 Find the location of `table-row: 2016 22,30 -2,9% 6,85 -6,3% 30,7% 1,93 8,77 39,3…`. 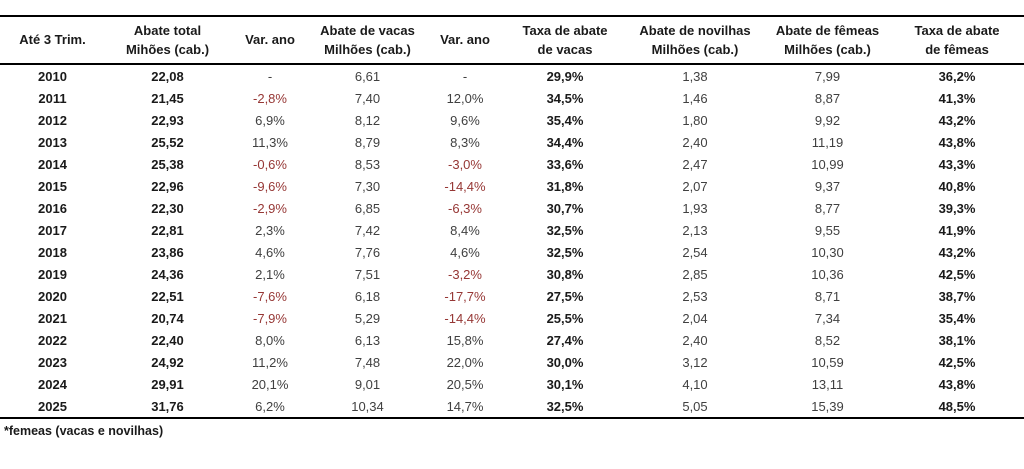

table-row: 2016 22,30 -2,9% 6,85 -6,3% 30,7% 1,93 8,77 39,3… is located at coordinates (512, 208).